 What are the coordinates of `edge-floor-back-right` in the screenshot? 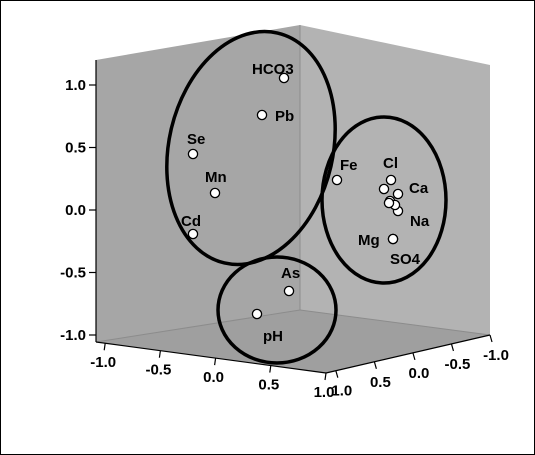 It's located at (395, 322).